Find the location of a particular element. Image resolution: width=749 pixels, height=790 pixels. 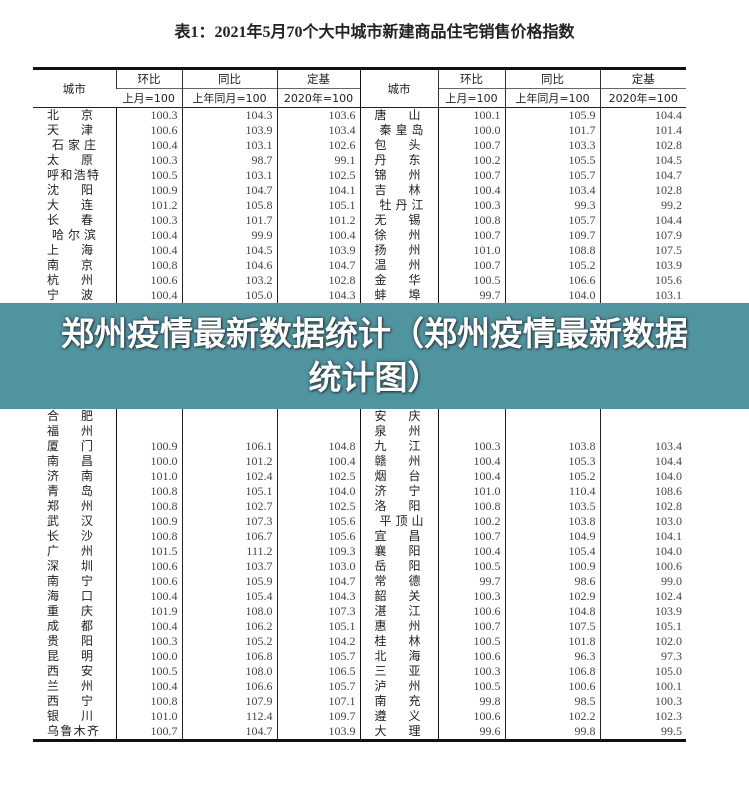

value-tb-left: 104.7 is located at coordinates (229, 733).